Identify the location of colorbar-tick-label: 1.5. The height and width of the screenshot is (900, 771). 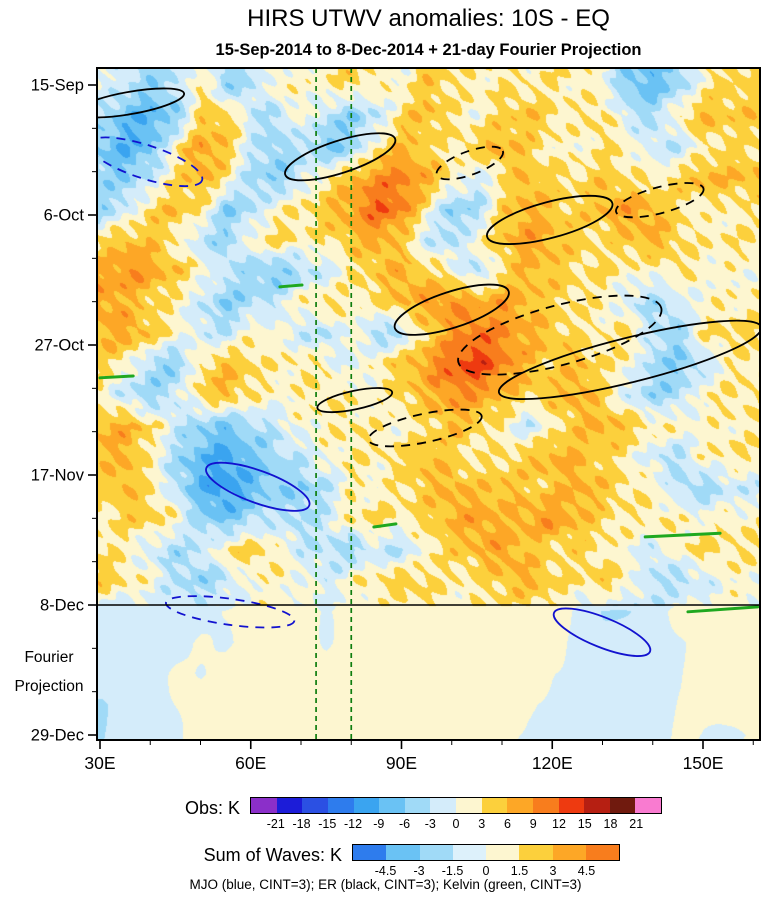
(519, 871).